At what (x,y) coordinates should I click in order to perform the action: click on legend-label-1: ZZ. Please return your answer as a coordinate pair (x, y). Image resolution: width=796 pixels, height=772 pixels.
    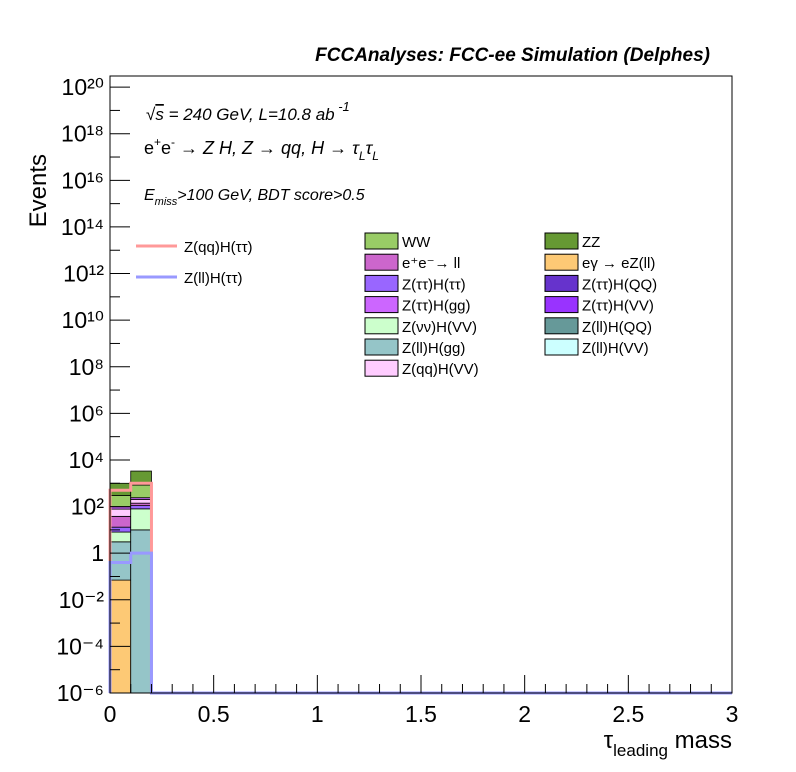
    Looking at the image, I should click on (591, 242).